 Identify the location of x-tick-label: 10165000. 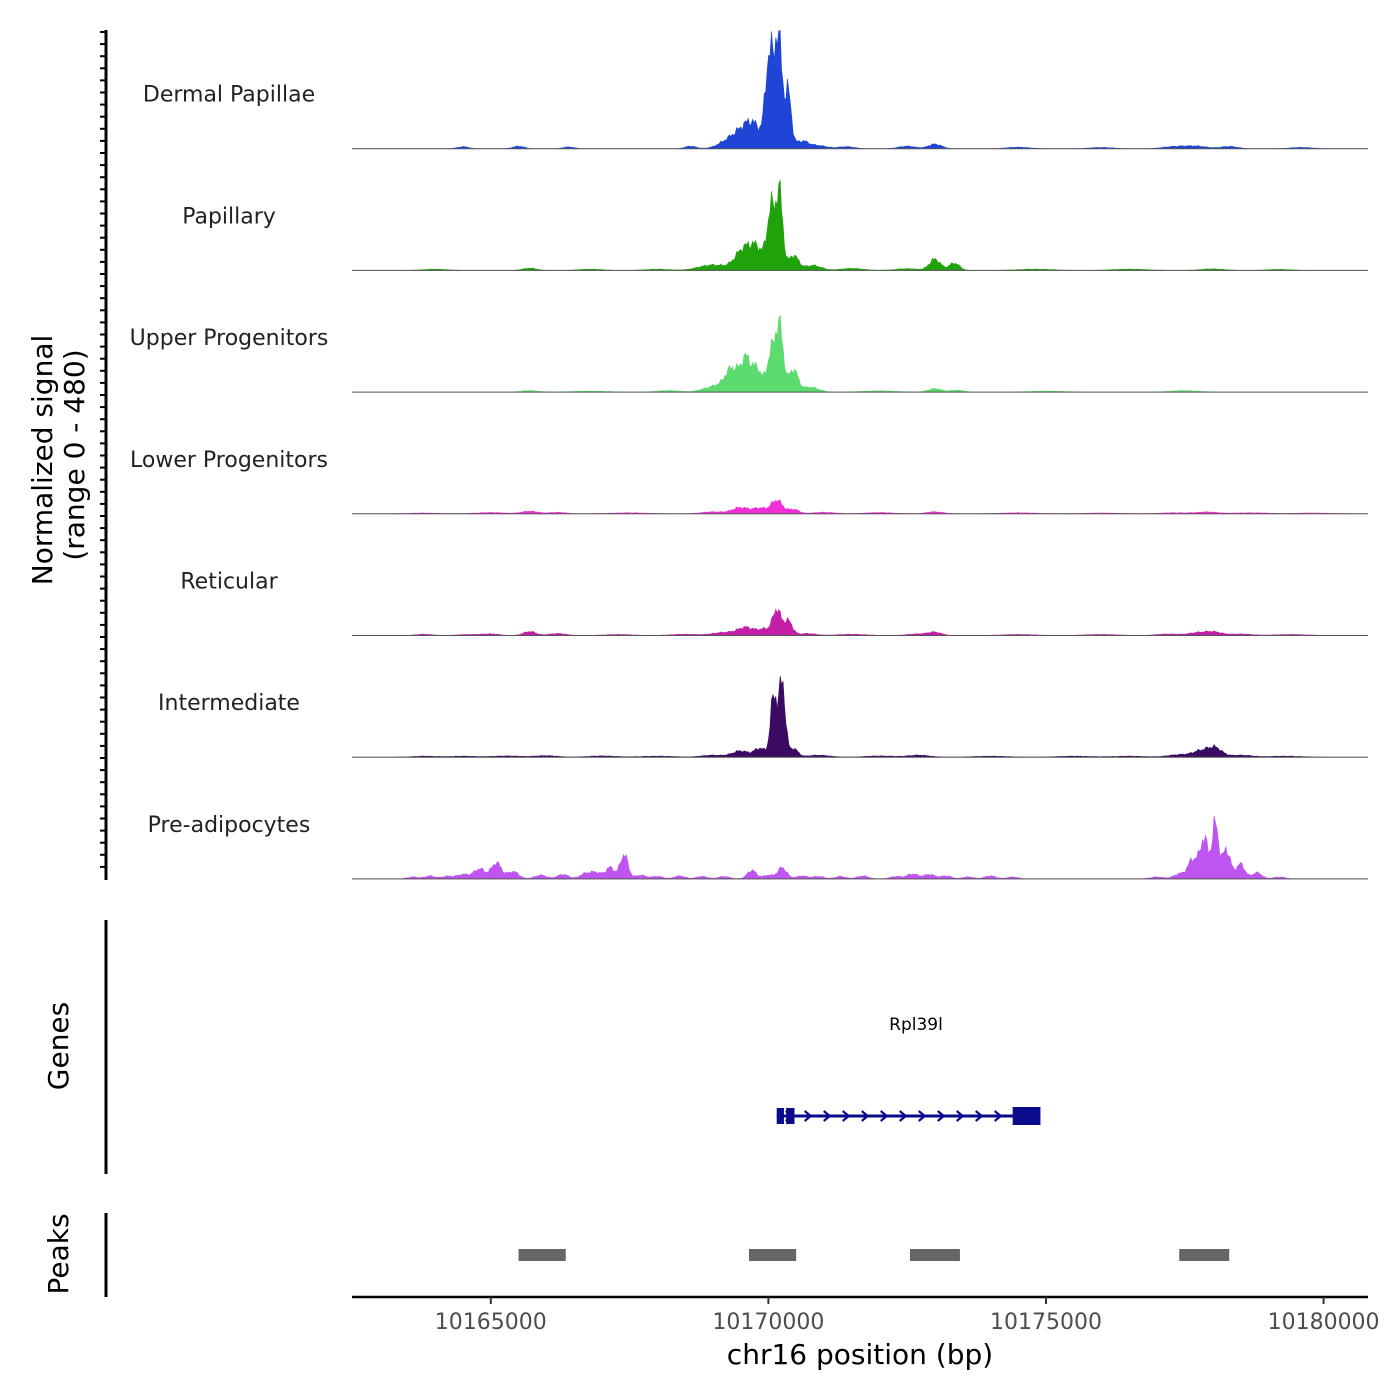
(491, 1322).